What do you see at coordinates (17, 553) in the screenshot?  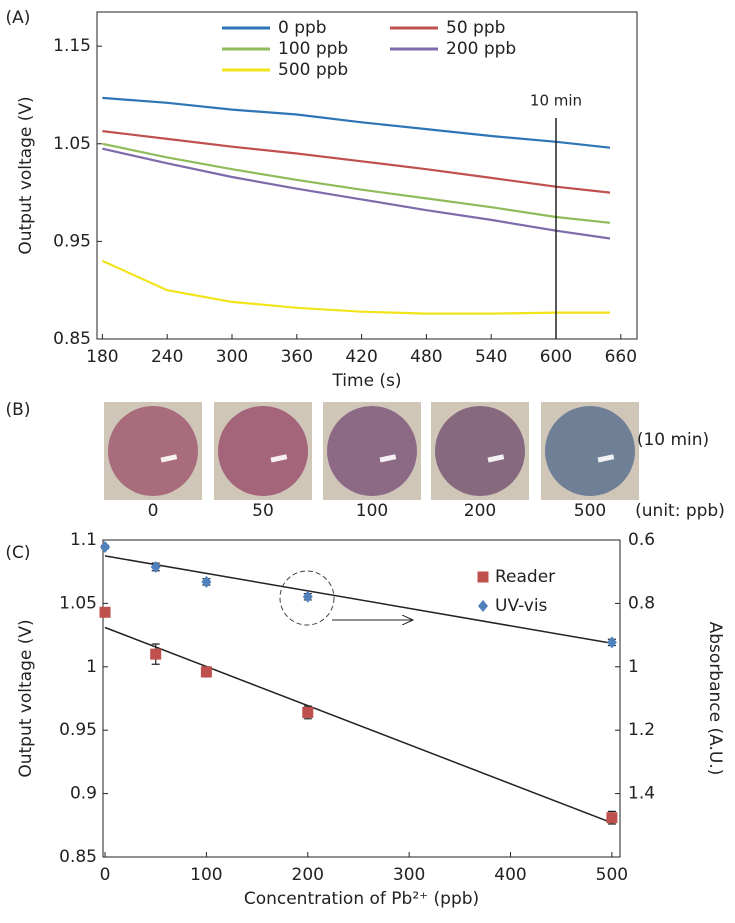 I see `panel-label: (C)` at bounding box center [17, 553].